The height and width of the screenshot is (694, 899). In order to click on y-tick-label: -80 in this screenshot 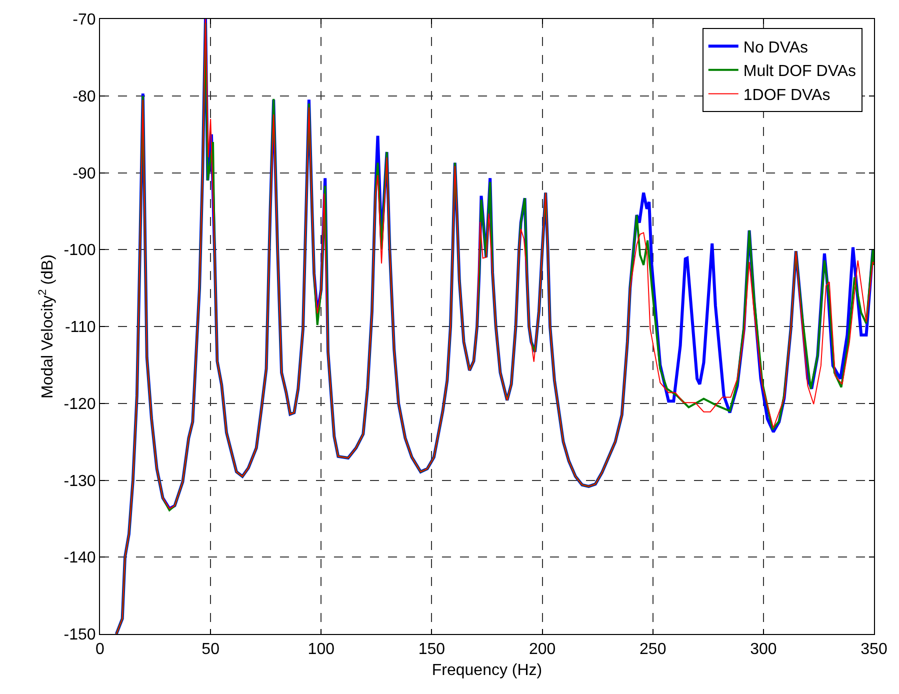, I will do `click(84, 97)`.